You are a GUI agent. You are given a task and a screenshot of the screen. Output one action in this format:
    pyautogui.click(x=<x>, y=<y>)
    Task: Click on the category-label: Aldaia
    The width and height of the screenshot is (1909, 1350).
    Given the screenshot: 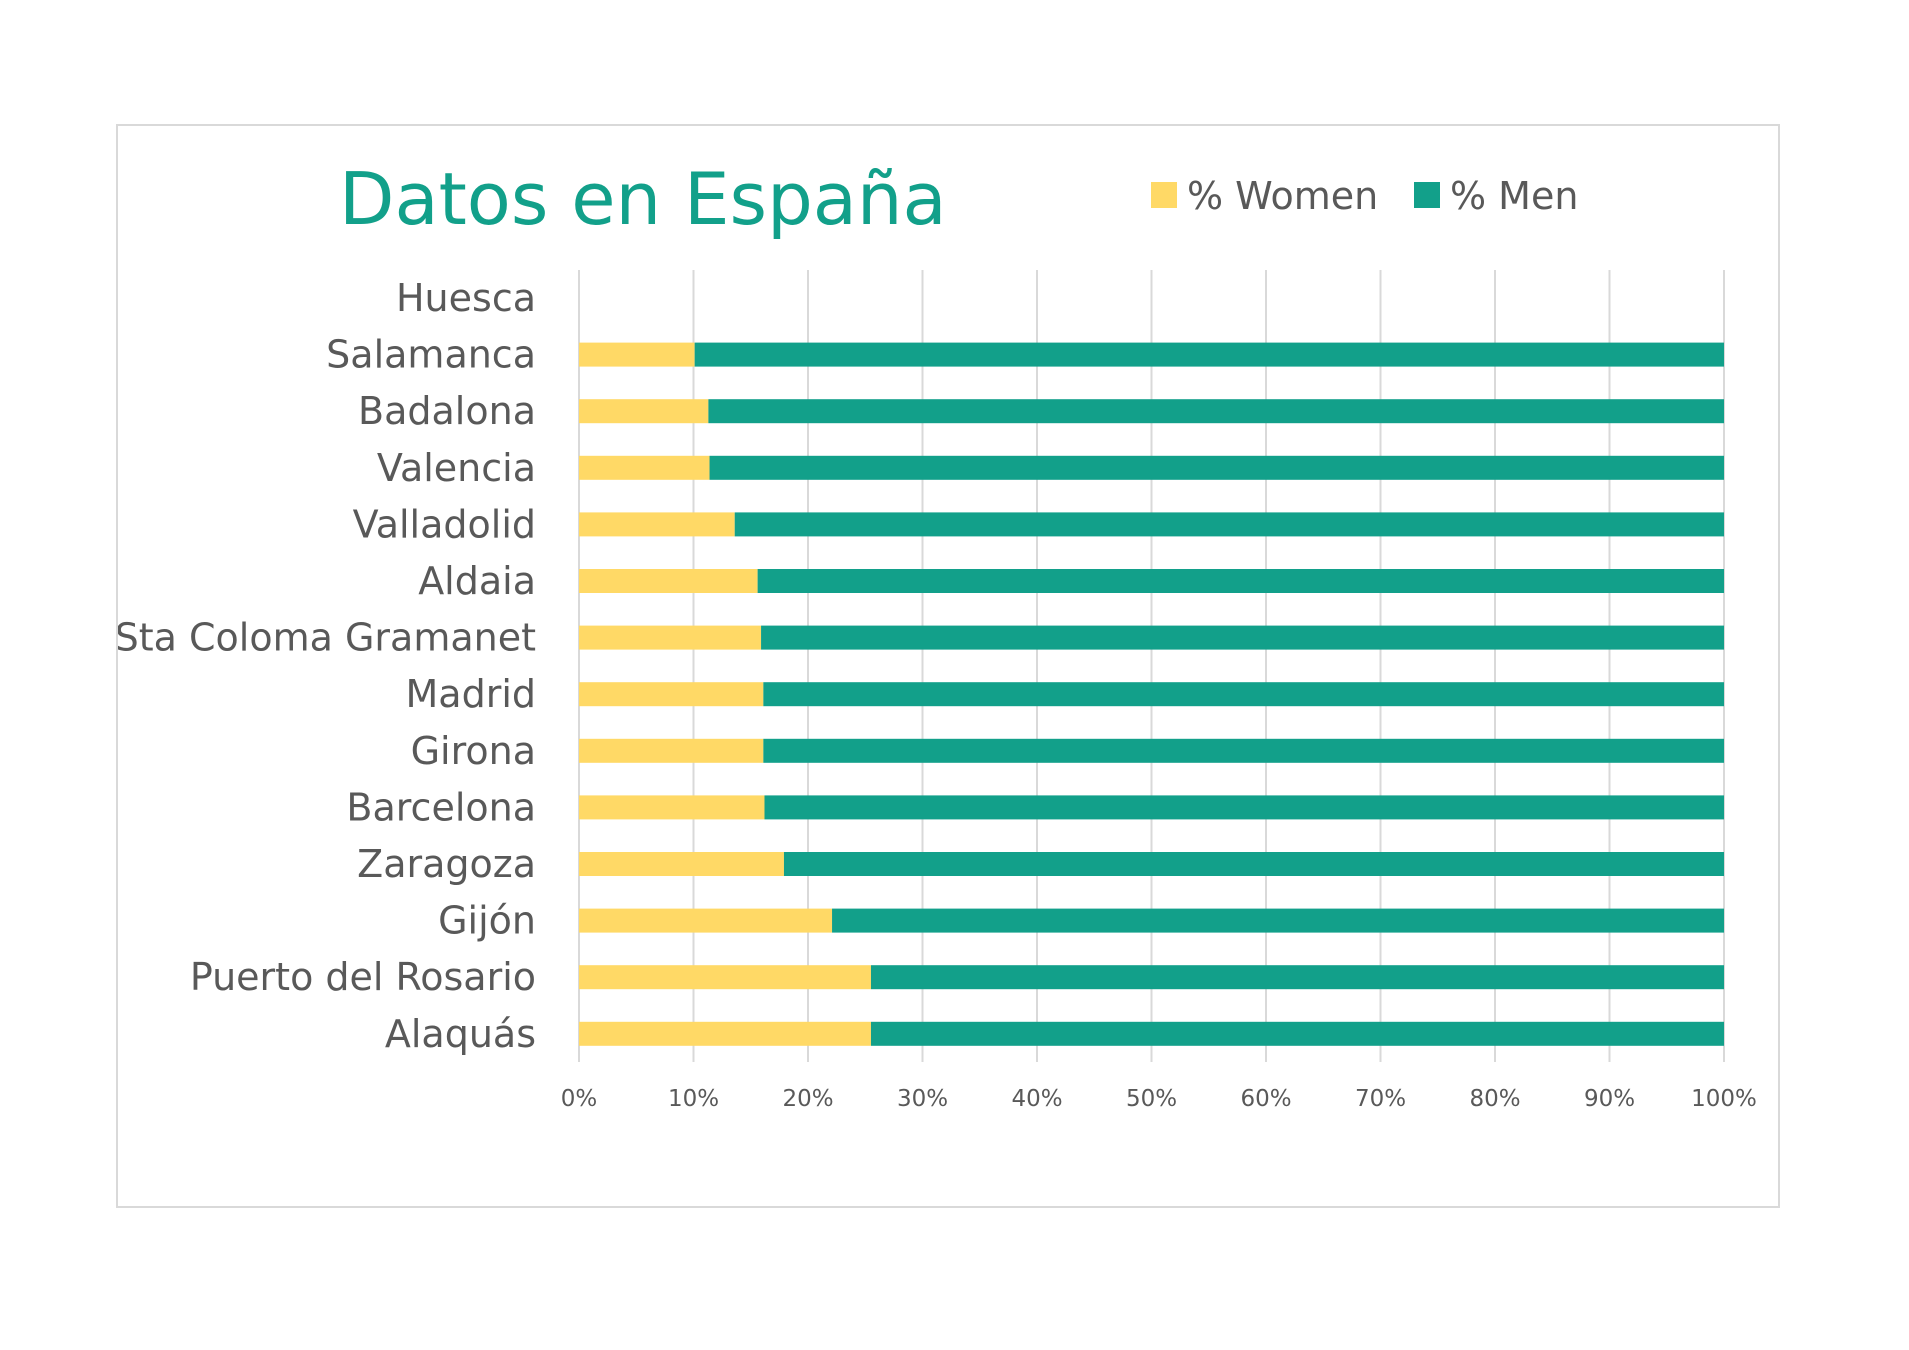 What is the action you would take?
    pyautogui.click(x=477, y=581)
    